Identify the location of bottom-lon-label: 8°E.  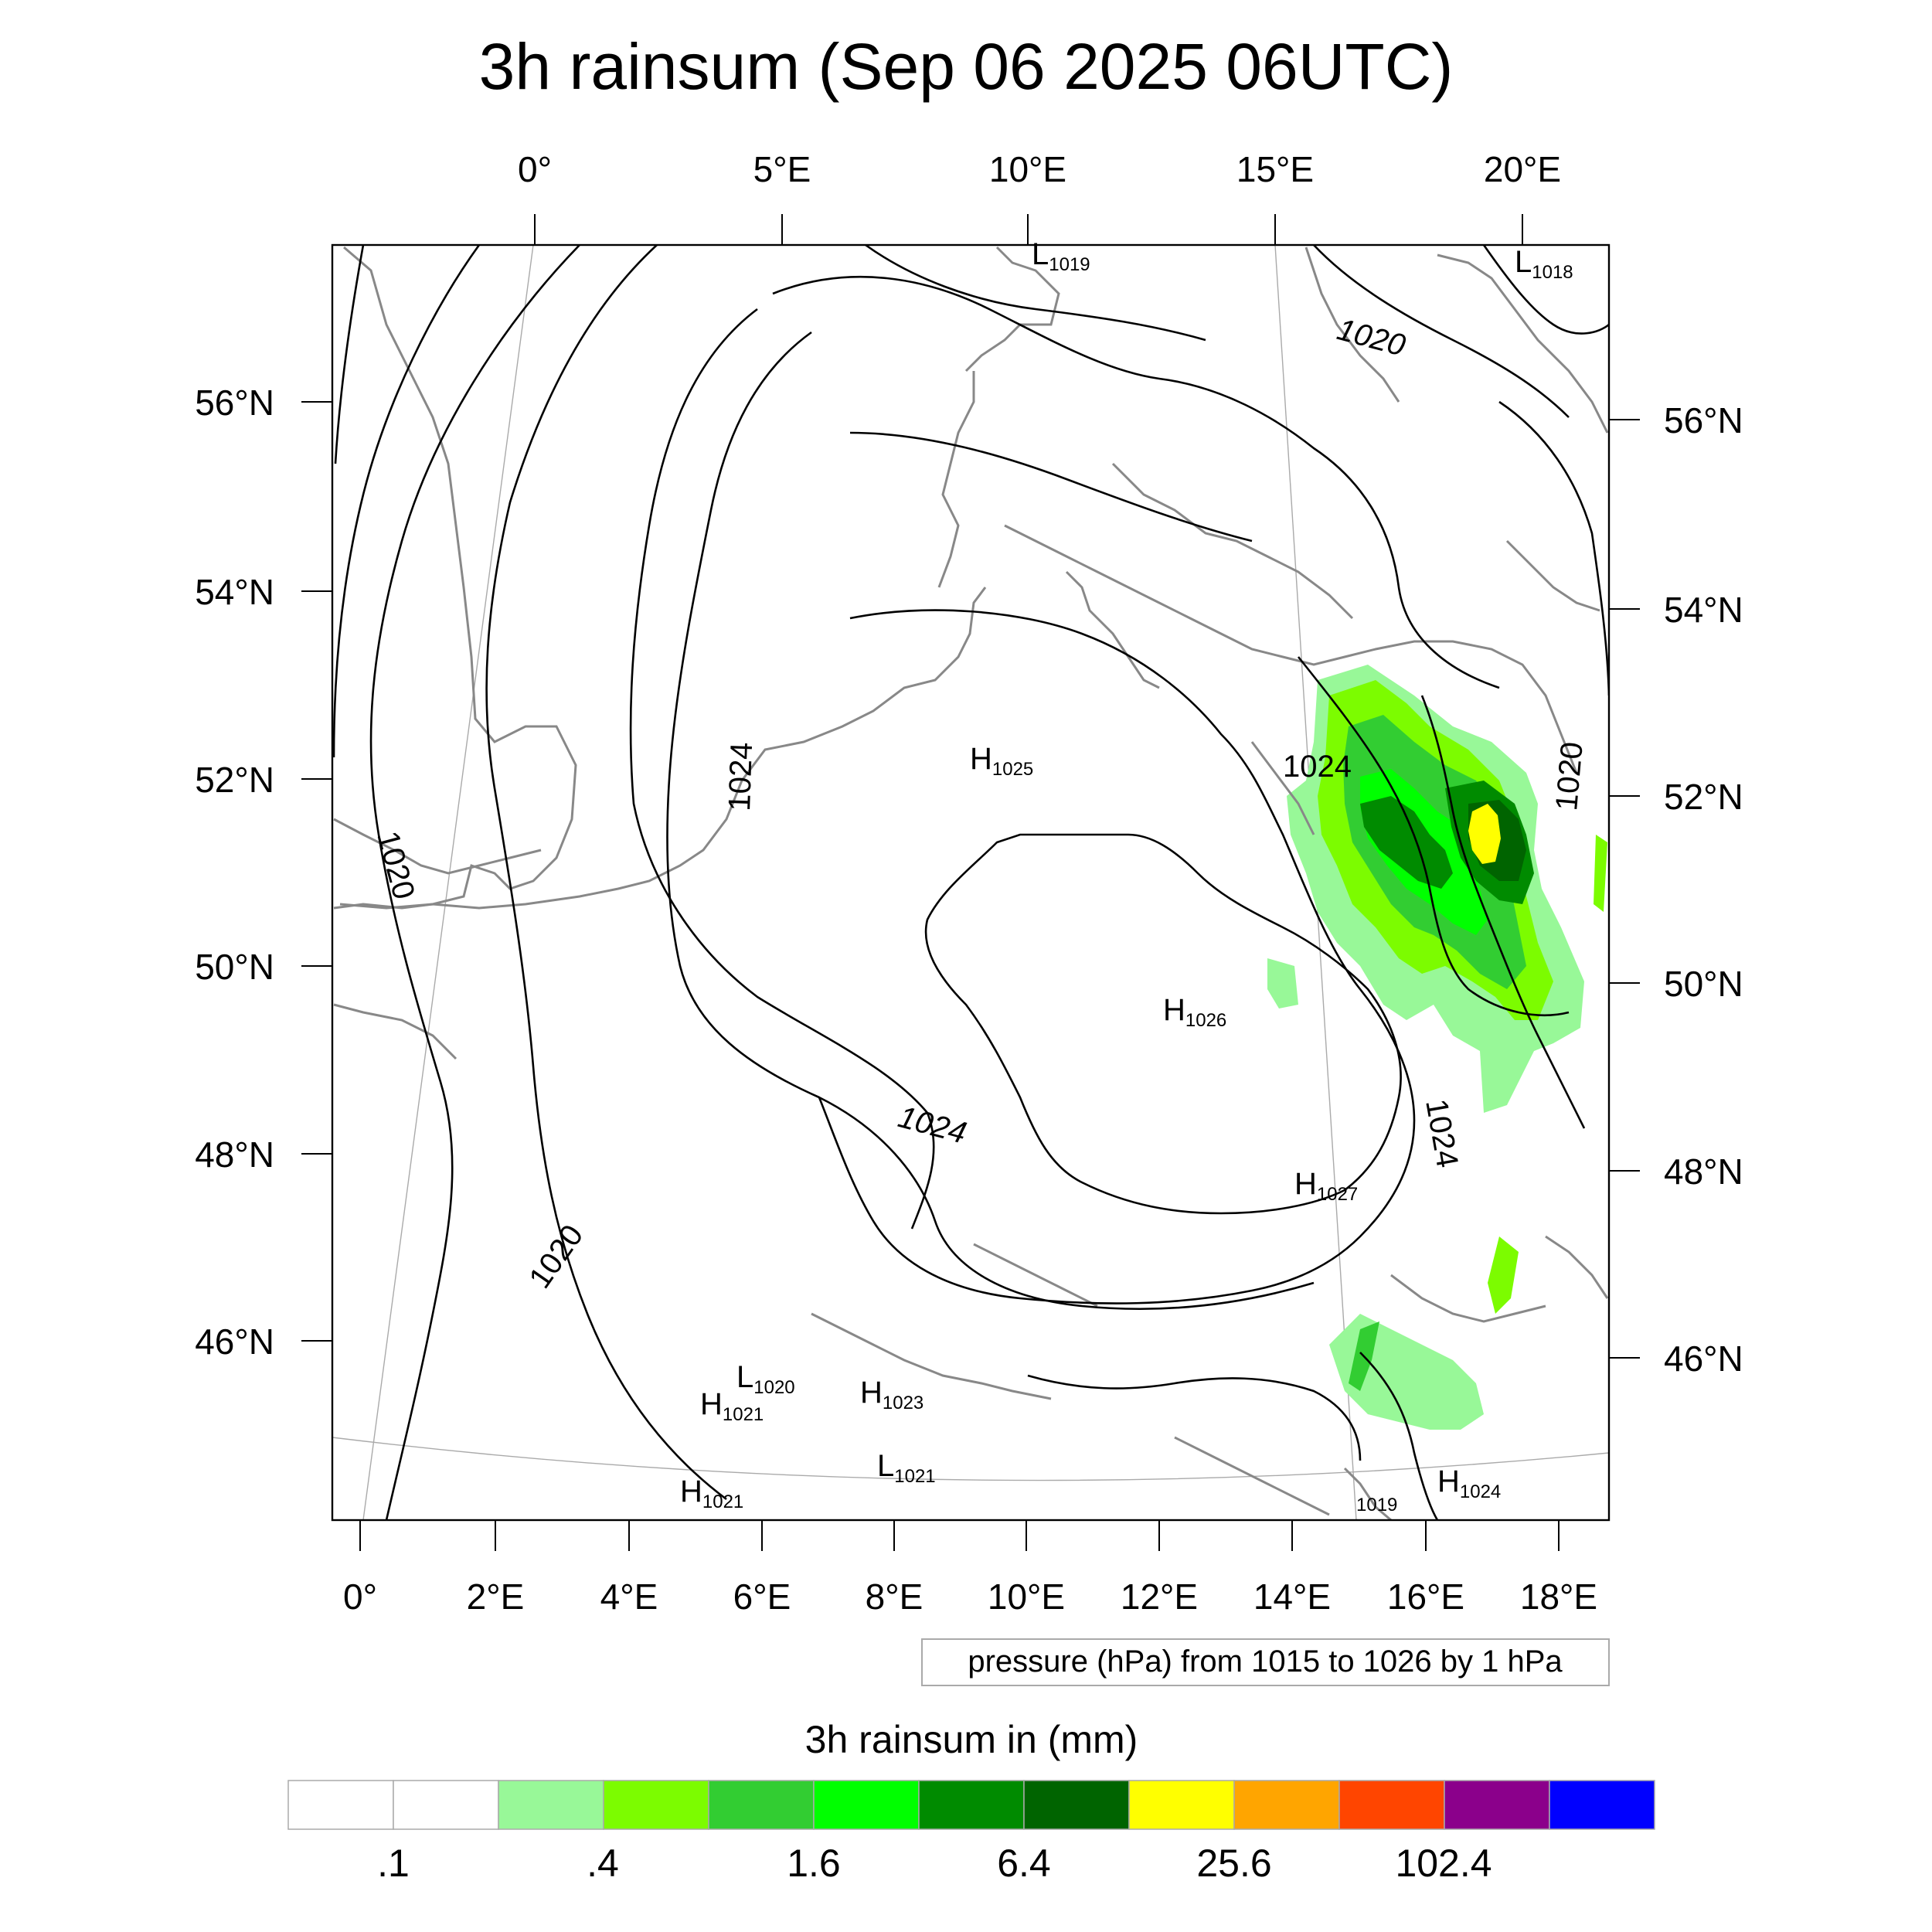
(894, 1597).